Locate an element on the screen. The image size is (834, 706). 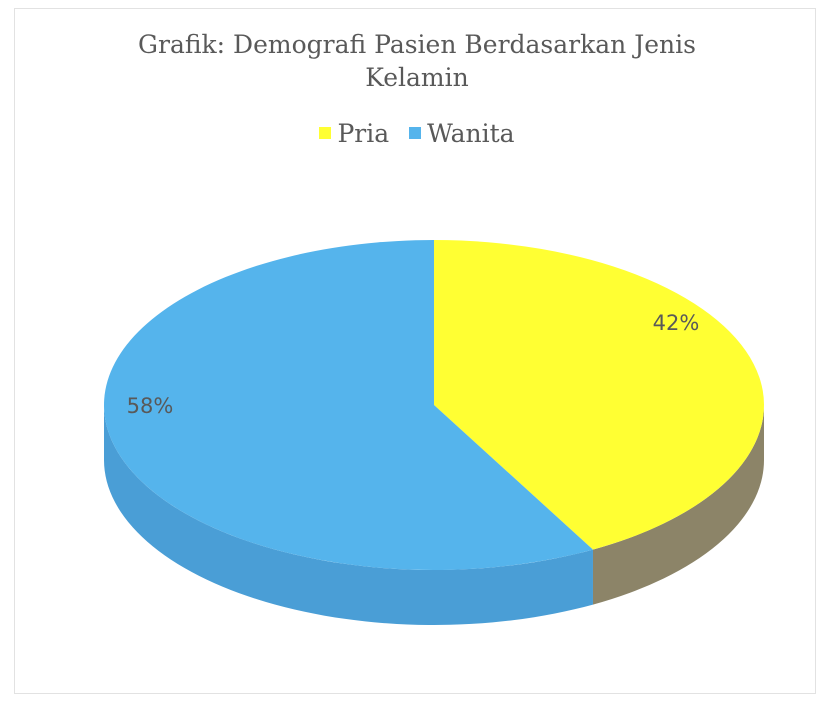
data-label-wanita: 58% is located at coordinates (150, 406).